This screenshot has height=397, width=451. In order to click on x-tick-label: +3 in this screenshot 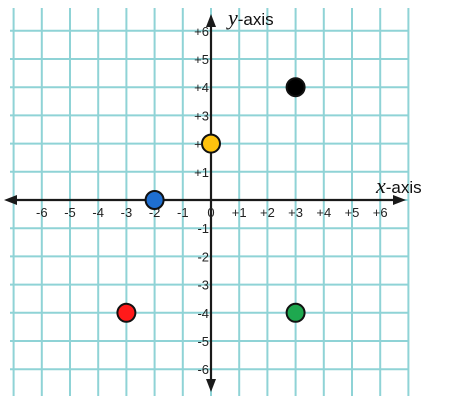, I will do `click(295, 212)`.